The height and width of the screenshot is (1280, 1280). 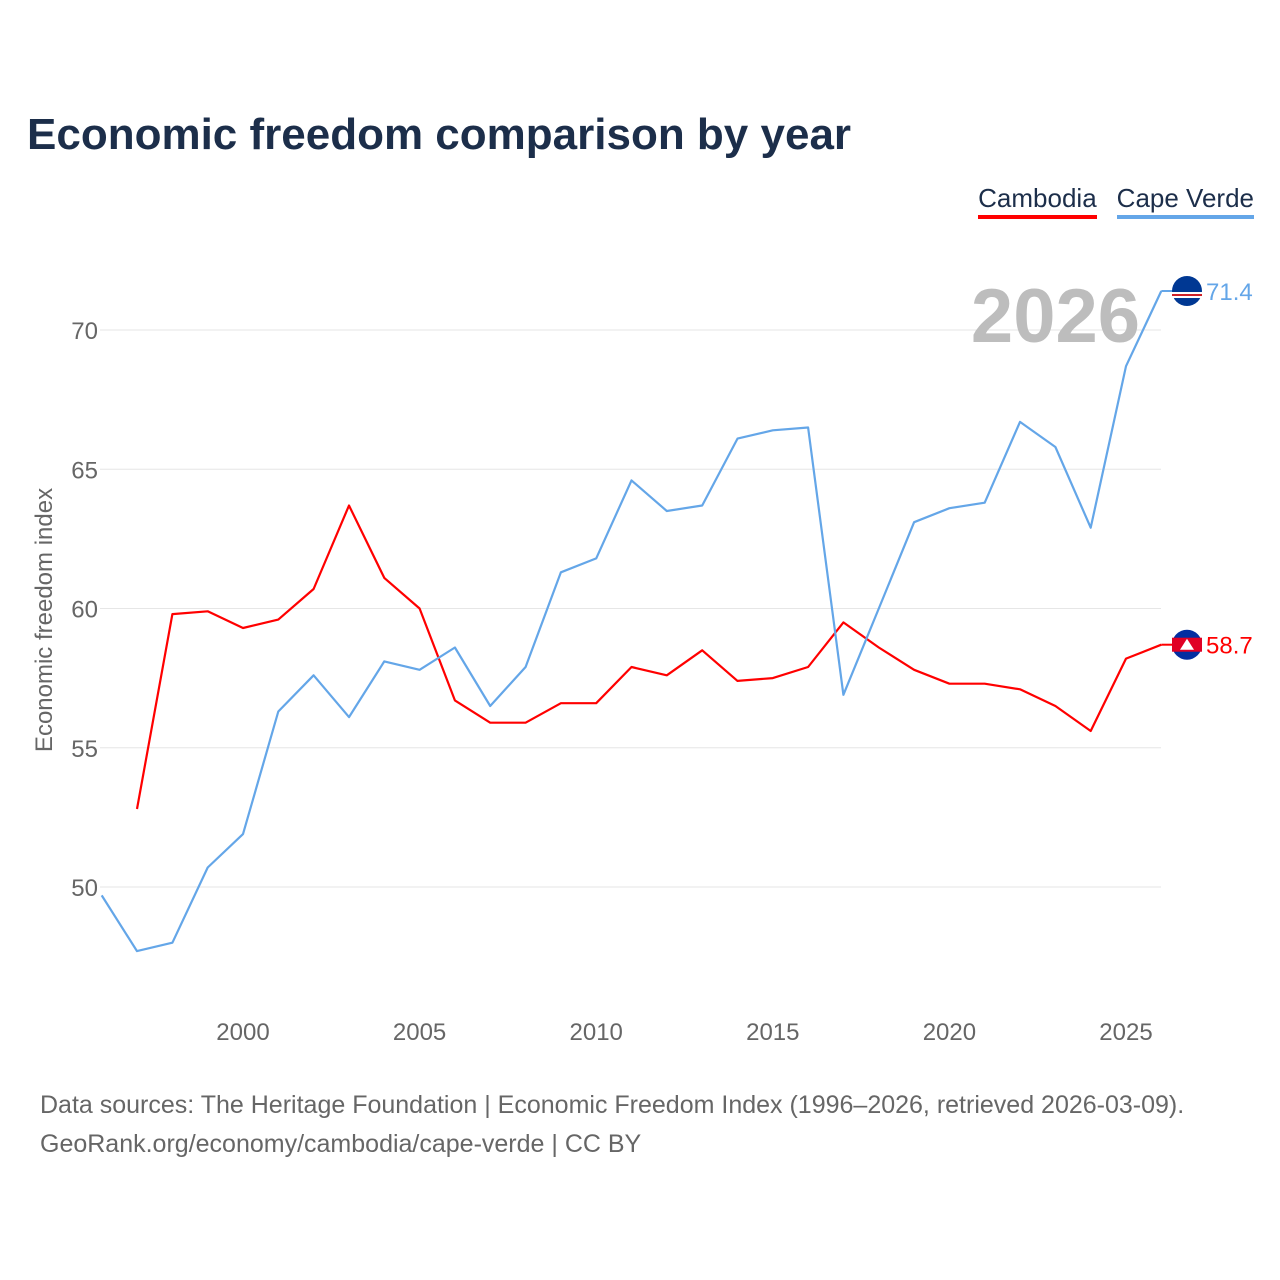 I want to click on x-tick-label: 2025, so click(x=1125, y=1032).